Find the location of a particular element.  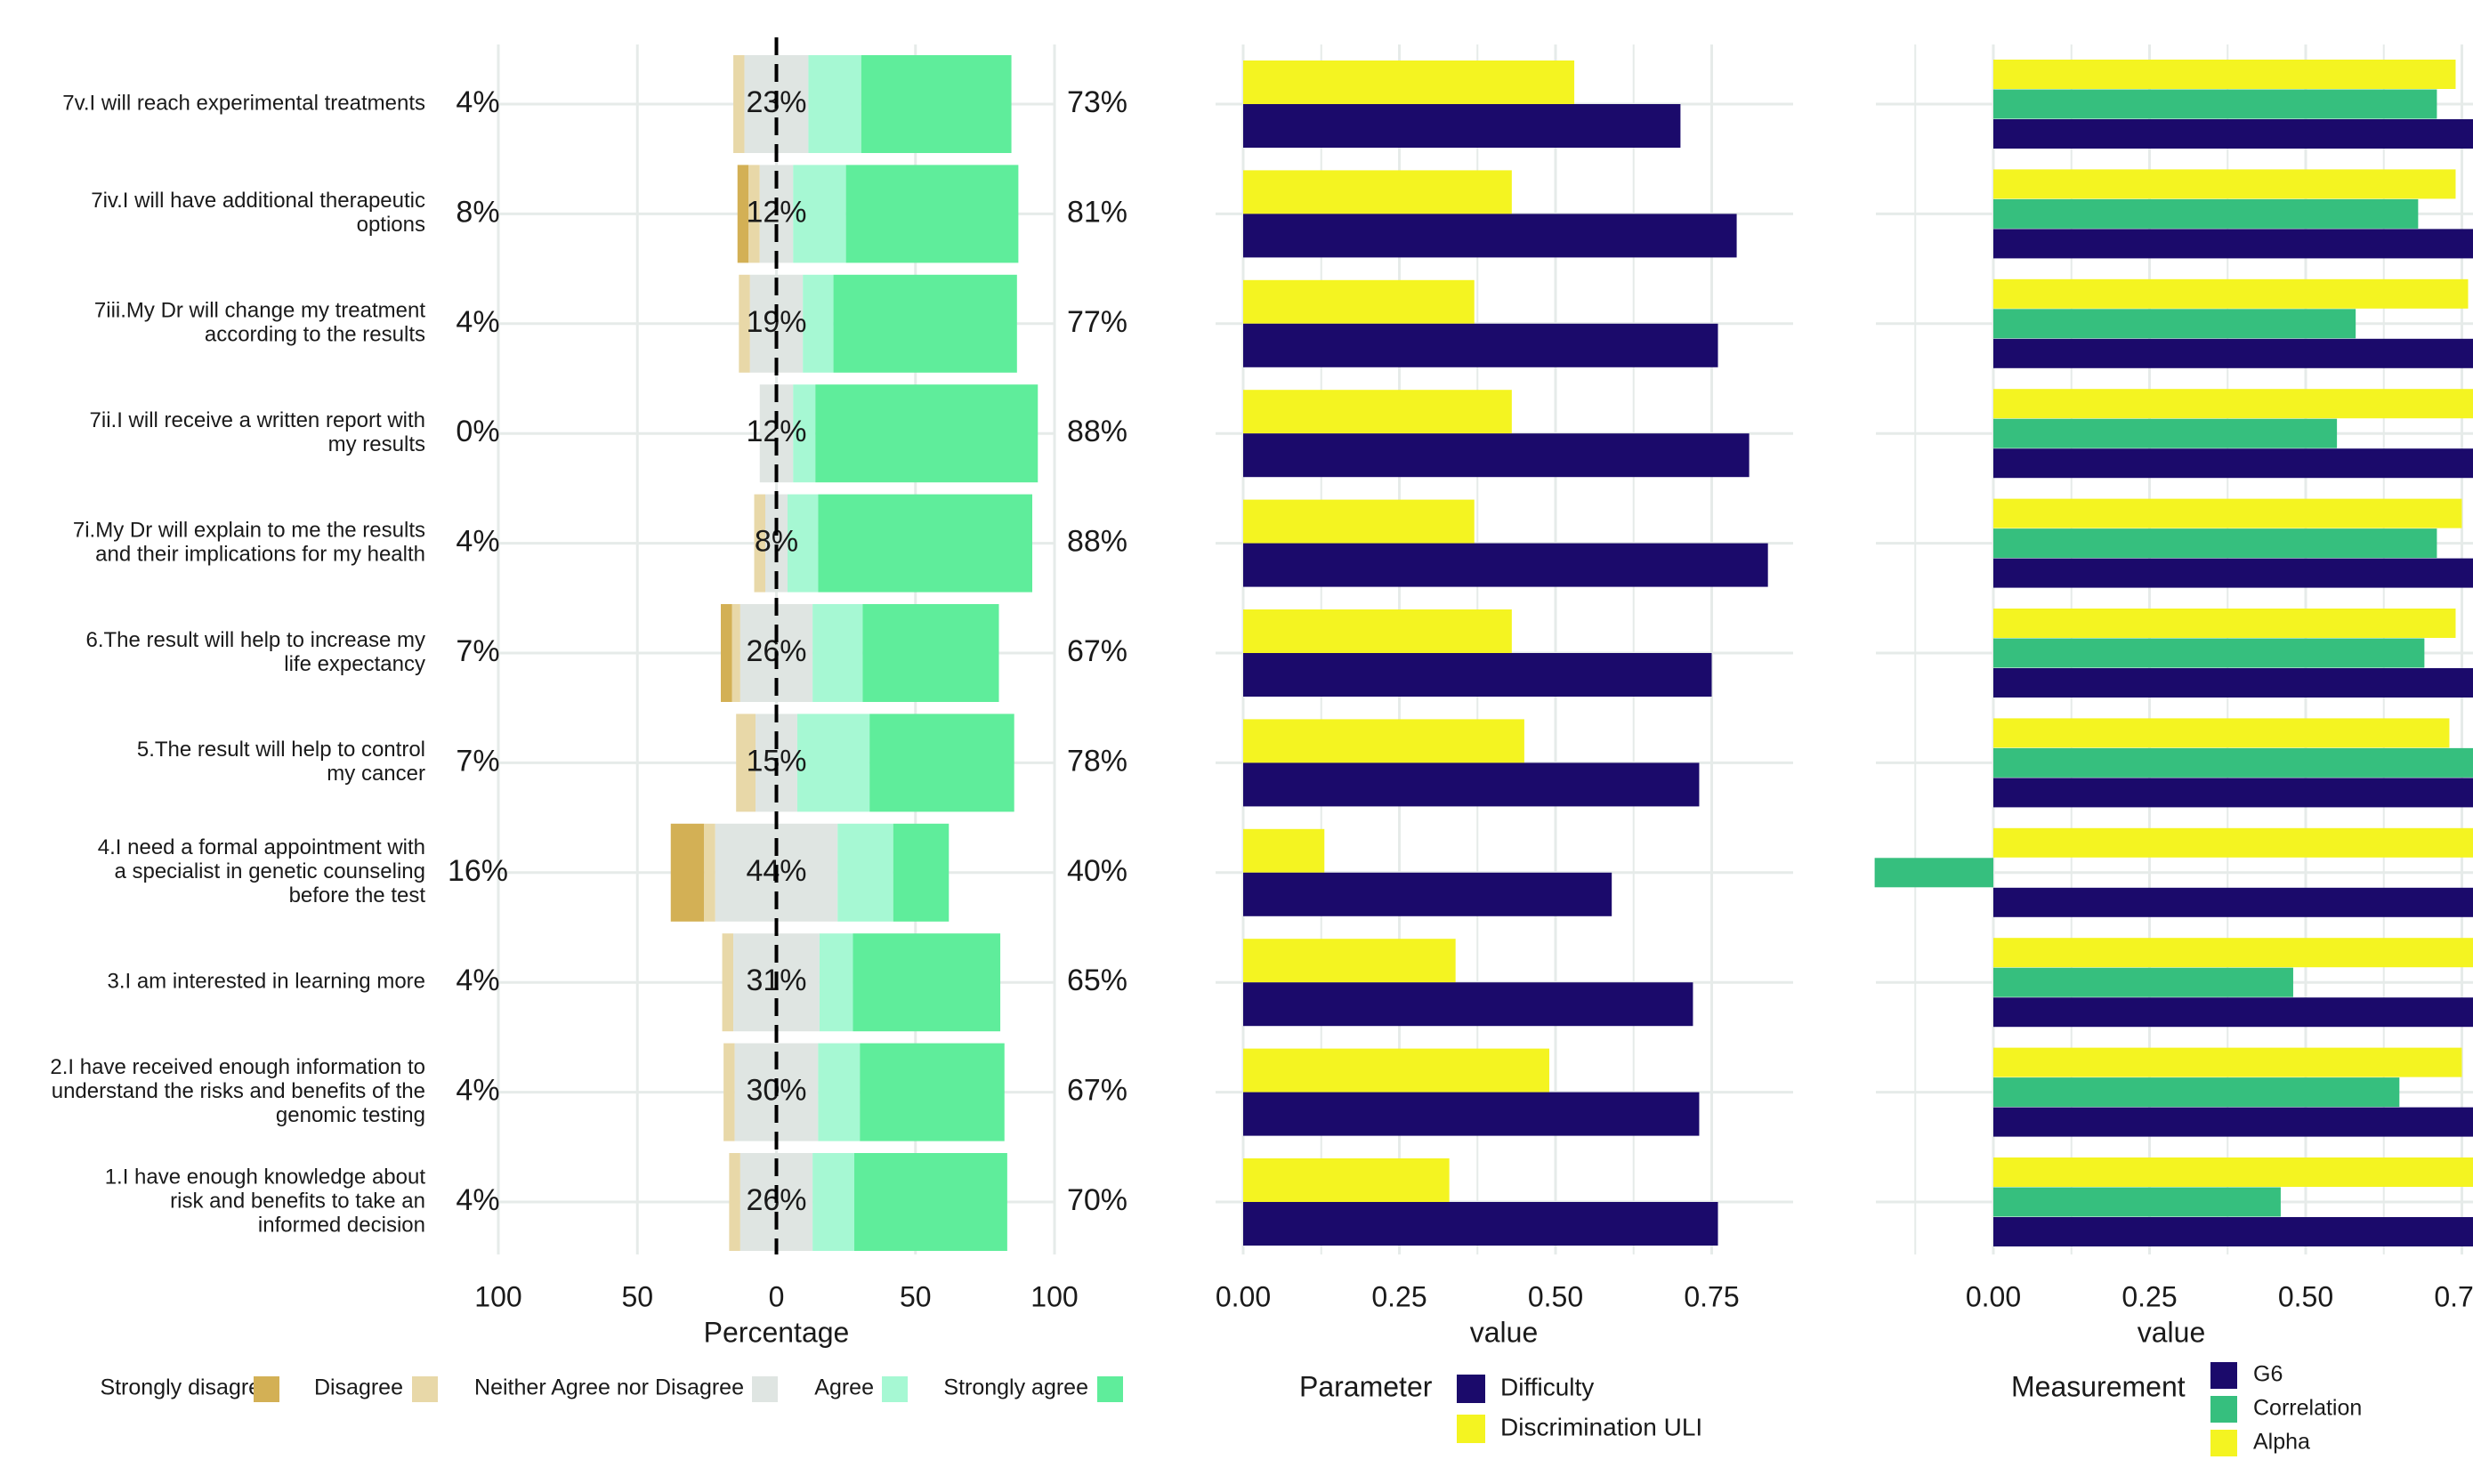

x-axis-title: Percentage is located at coordinates (777, 1332).